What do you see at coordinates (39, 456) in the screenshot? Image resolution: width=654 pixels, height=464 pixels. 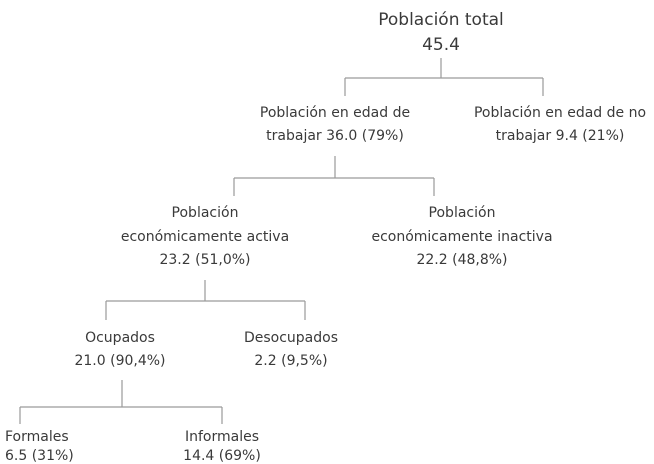 I see `node-label: 6.5 (31%)` at bounding box center [39, 456].